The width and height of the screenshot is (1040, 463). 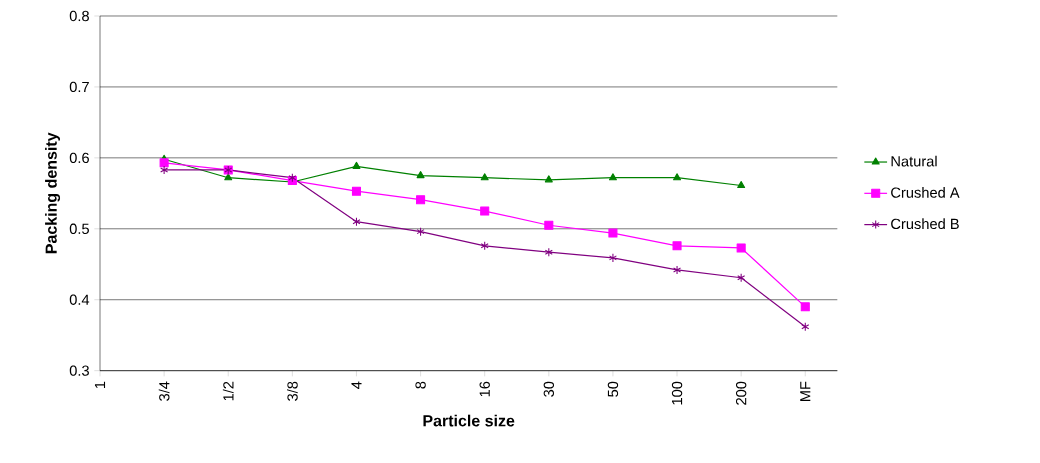 I want to click on legend-label: Natural, so click(x=914, y=161).